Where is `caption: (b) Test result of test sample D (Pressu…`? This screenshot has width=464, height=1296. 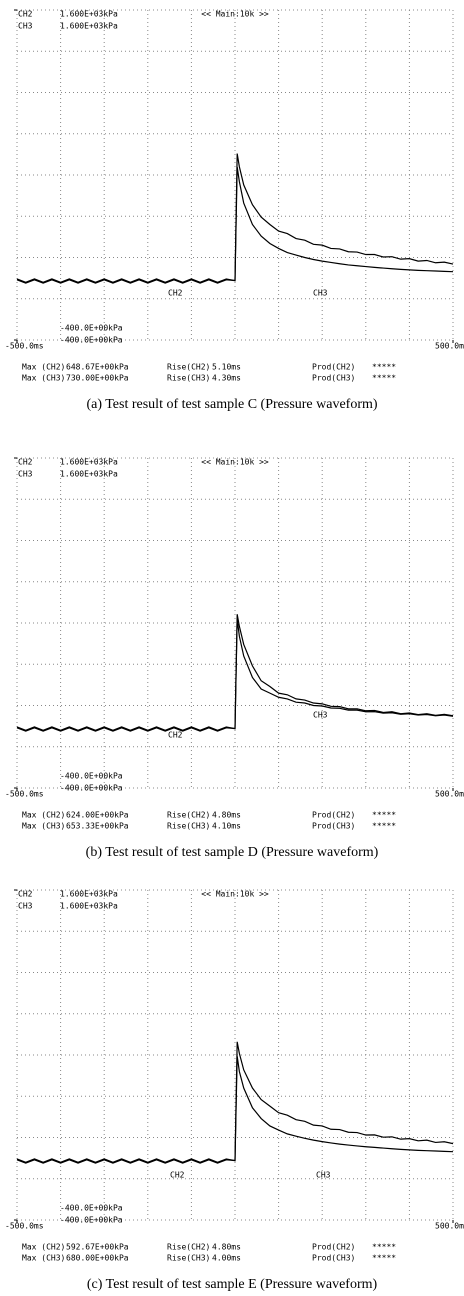 caption: (b) Test result of test sample D (Pressu… is located at coordinates (232, 852).